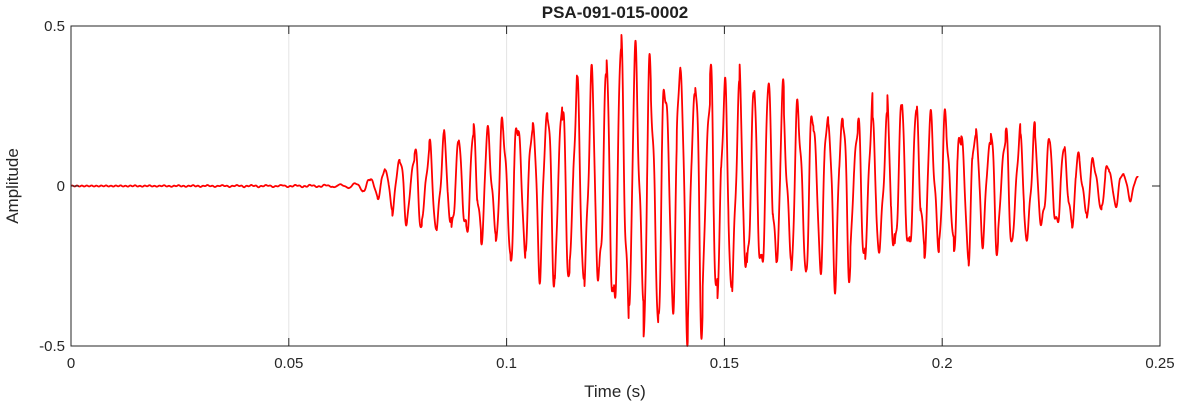  What do you see at coordinates (724, 363) in the screenshot?
I see `x-tick-label: 0.15` at bounding box center [724, 363].